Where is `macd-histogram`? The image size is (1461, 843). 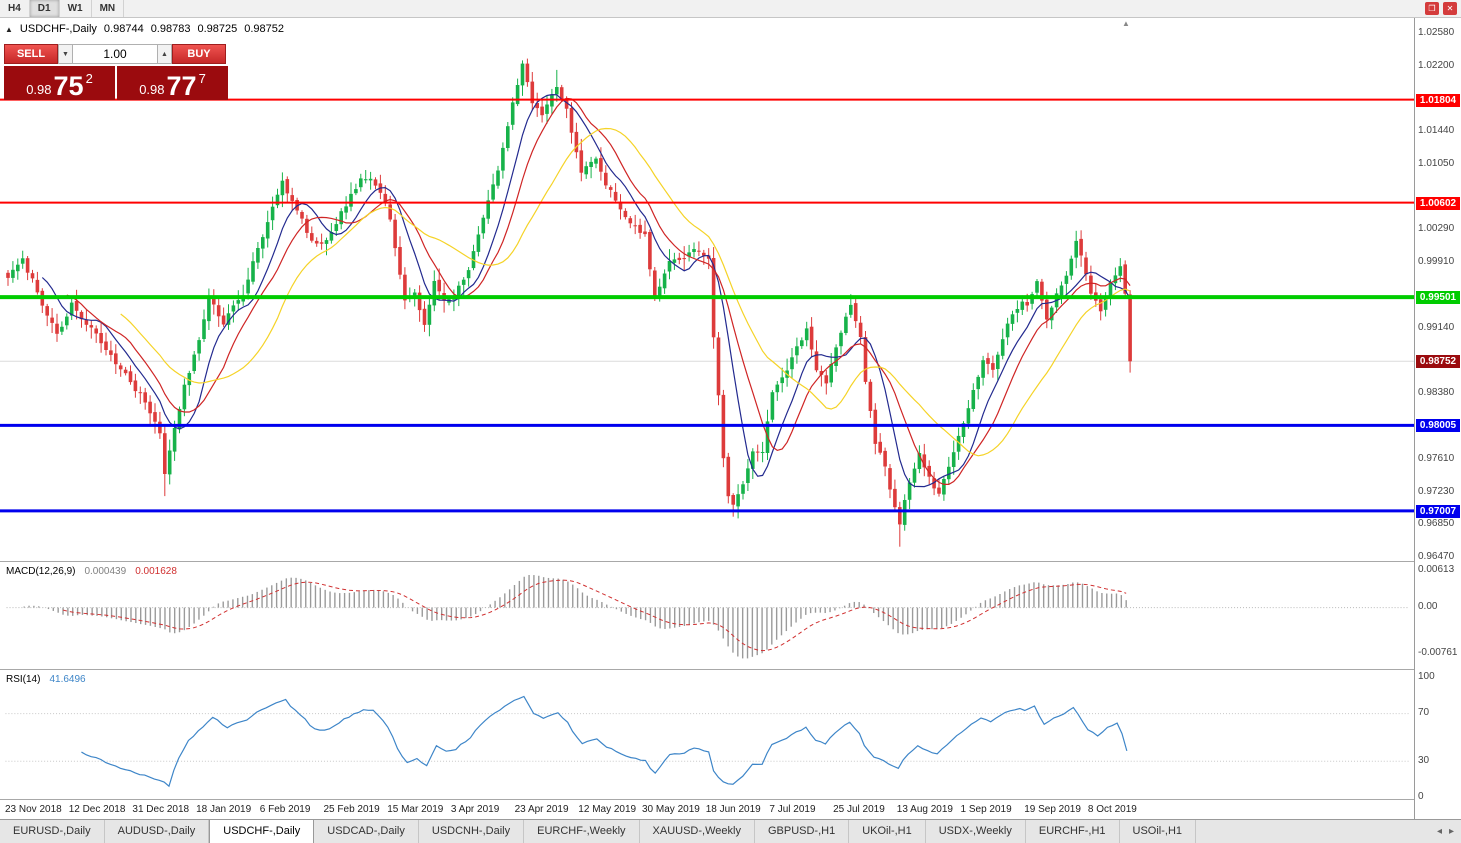
macd-histogram is located at coordinates (575, 616).